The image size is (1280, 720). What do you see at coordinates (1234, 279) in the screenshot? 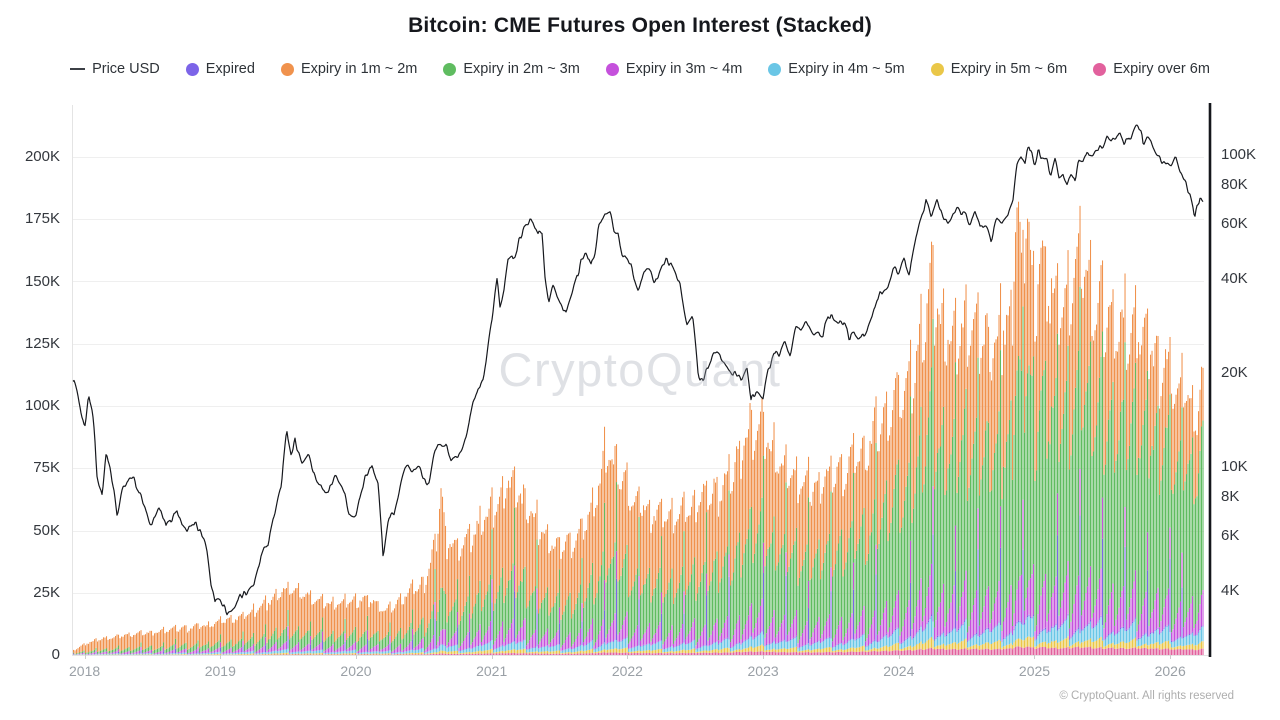
I see `right-axis-tick-label: 40K` at bounding box center [1234, 279].